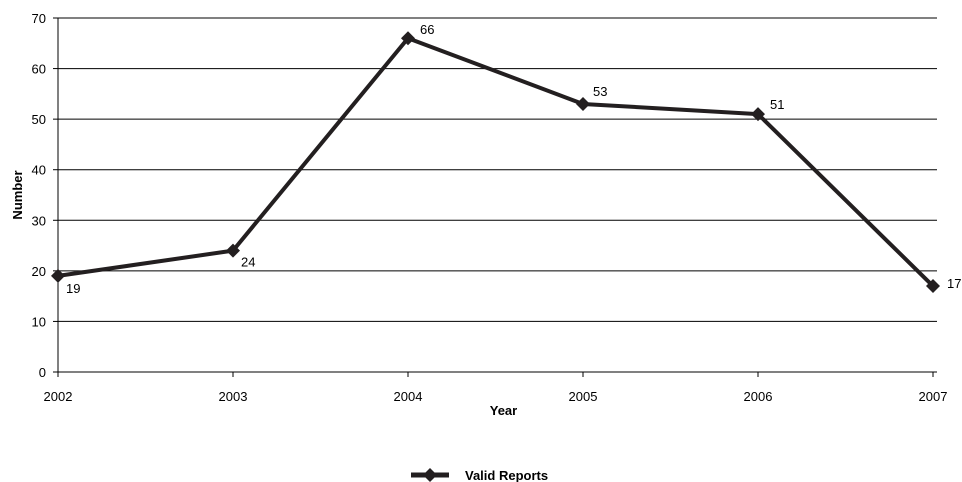 This screenshot has height=482, width=962. Describe the element at coordinates (45, 195) in the screenshot. I see `y-axis-ticks: 0 10 20 30 40 50 60 70` at that location.